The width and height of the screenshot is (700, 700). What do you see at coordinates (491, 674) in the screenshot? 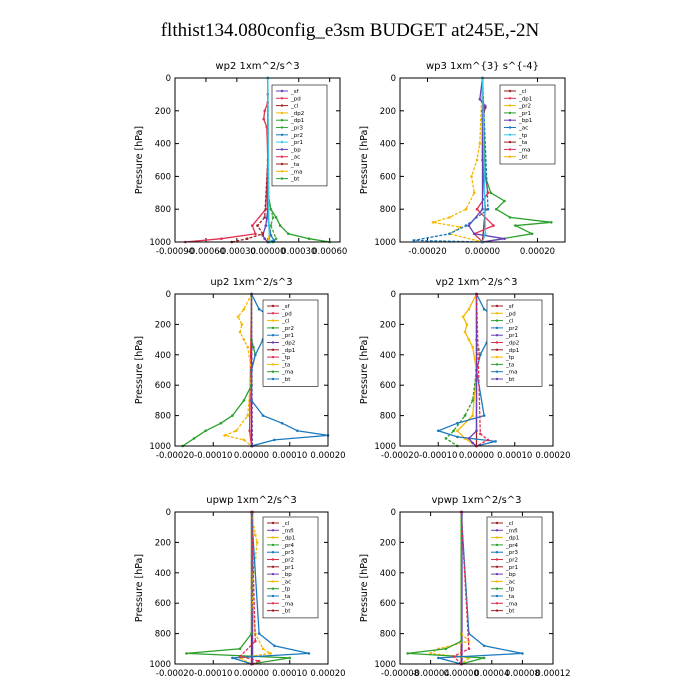
I see `x-tick-label: 0.00004` at bounding box center [491, 674].